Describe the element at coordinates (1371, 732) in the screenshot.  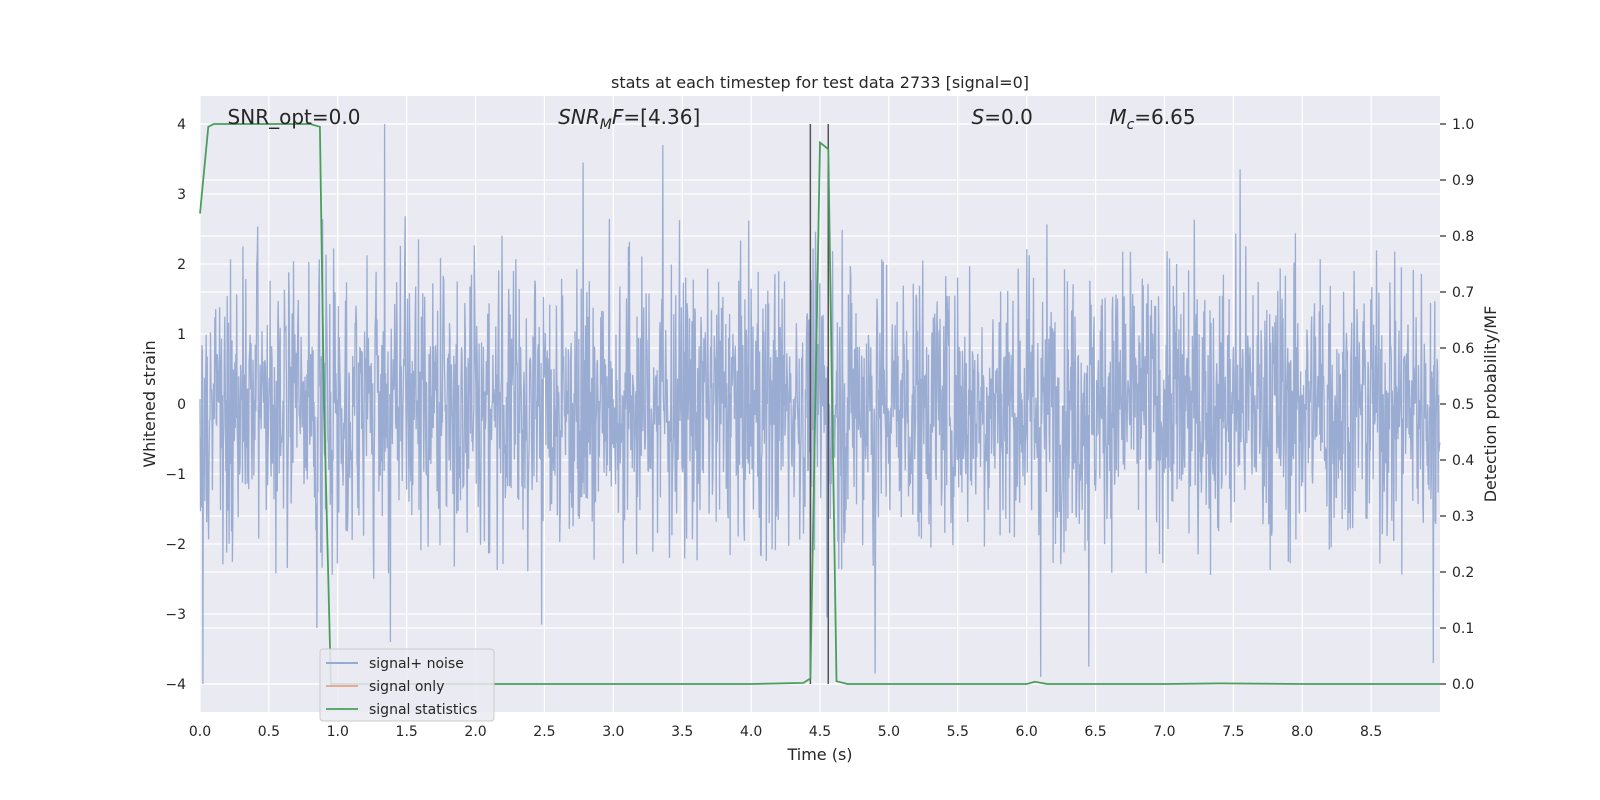
I see `x-tick-label: 8.5` at that location.